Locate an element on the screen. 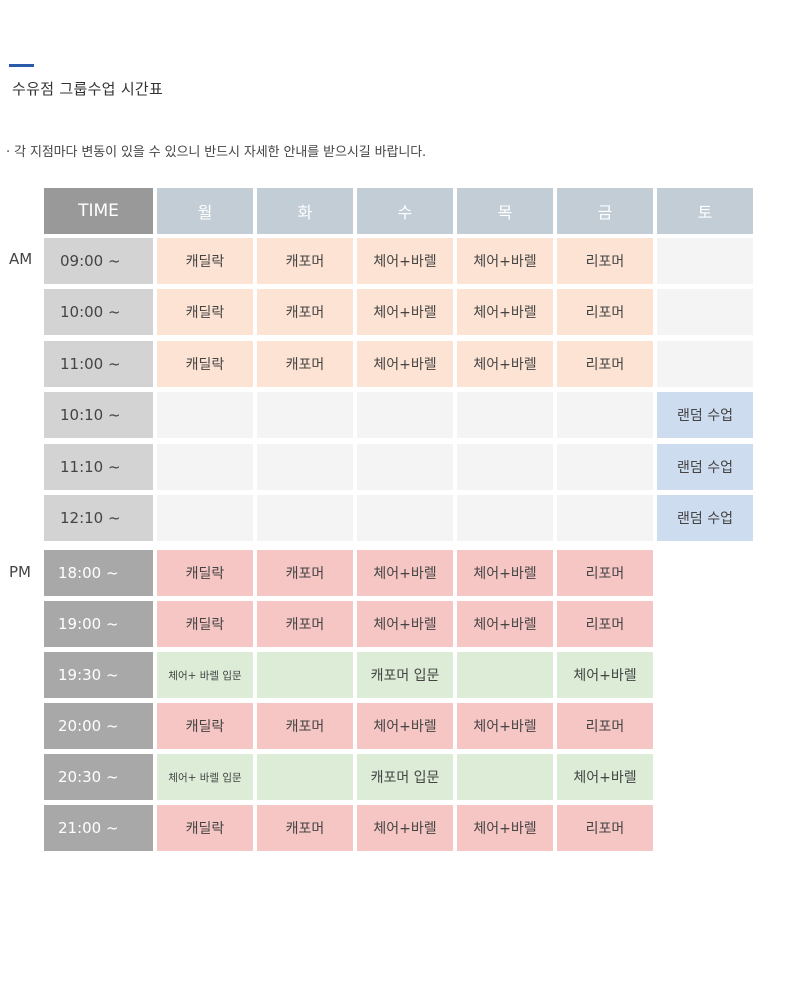 Image resolution: width=790 pixels, height=992 pixels. time-cell: 11:00 ~ is located at coordinates (98, 363).